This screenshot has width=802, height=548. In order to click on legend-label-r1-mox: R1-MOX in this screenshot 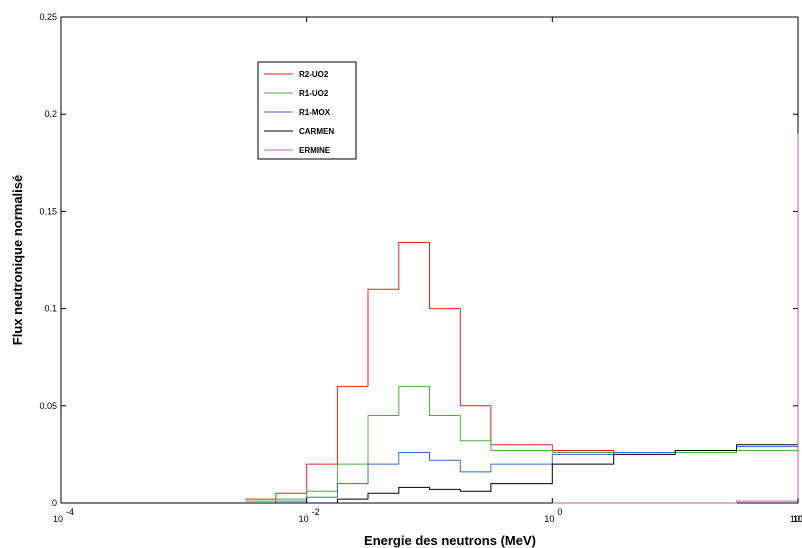, I will do `click(315, 112)`.